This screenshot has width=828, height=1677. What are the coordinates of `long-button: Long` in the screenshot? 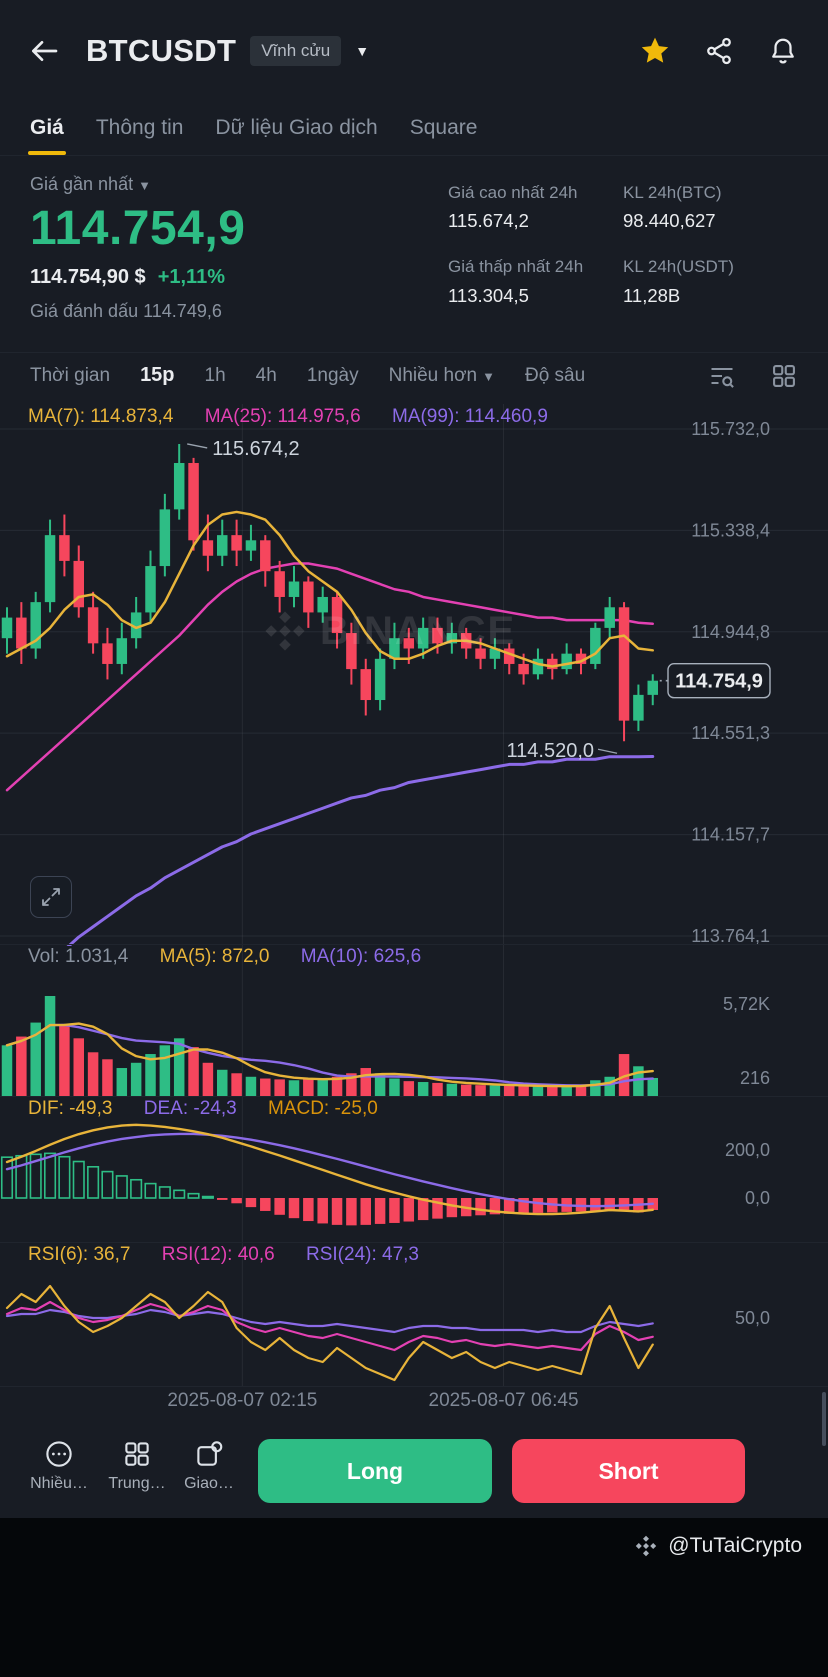 It's located at (375, 1471).